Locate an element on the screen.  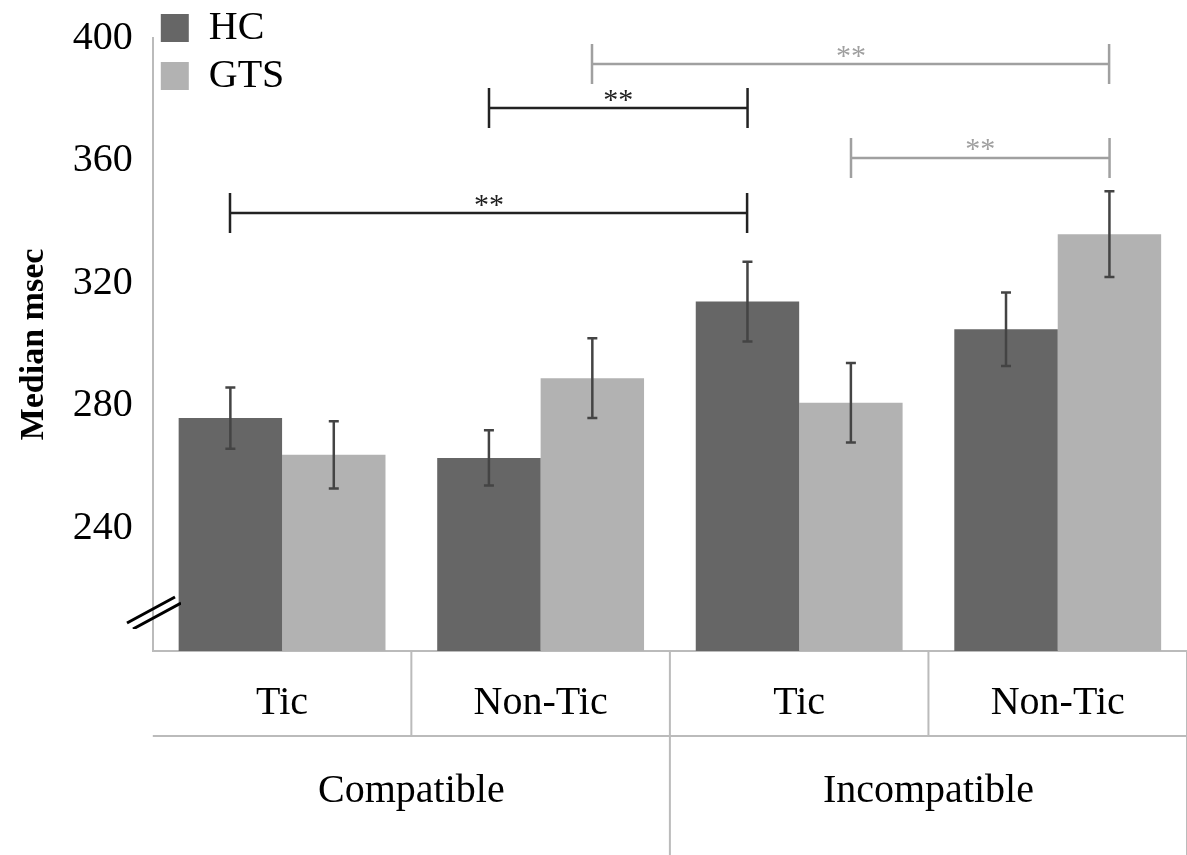
y-tick-label: 320 is located at coordinates (102, 280).